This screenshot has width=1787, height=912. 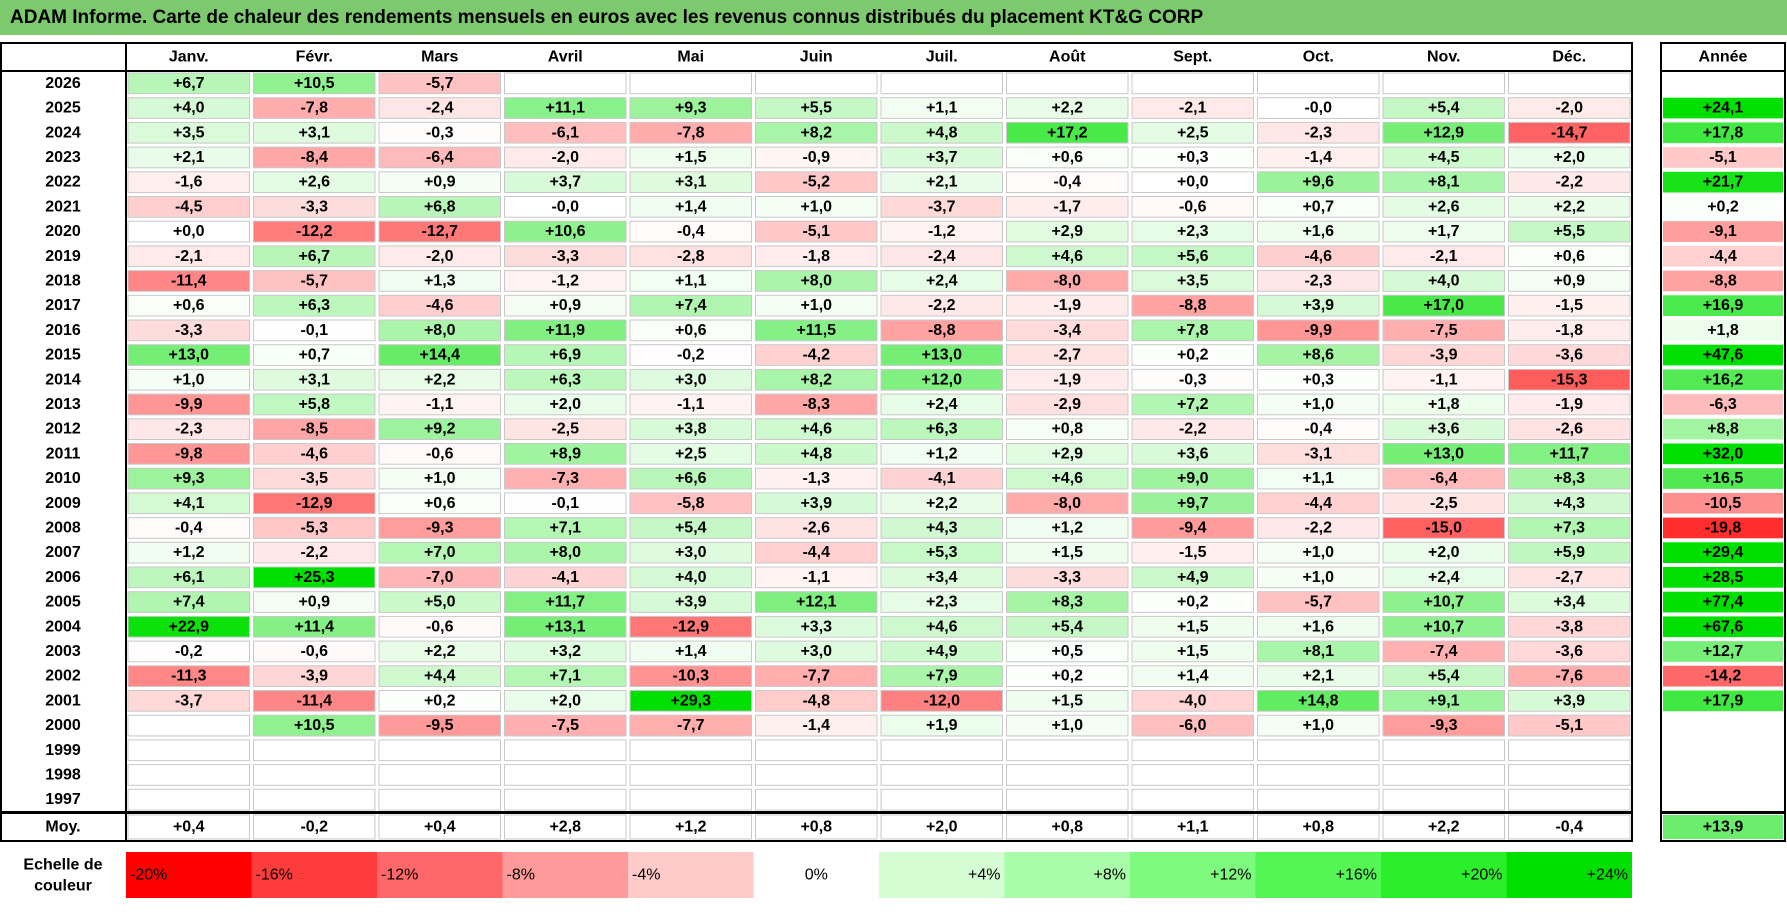 What do you see at coordinates (1569, 231) in the screenshot?
I see `cell-value: +5,5` at bounding box center [1569, 231].